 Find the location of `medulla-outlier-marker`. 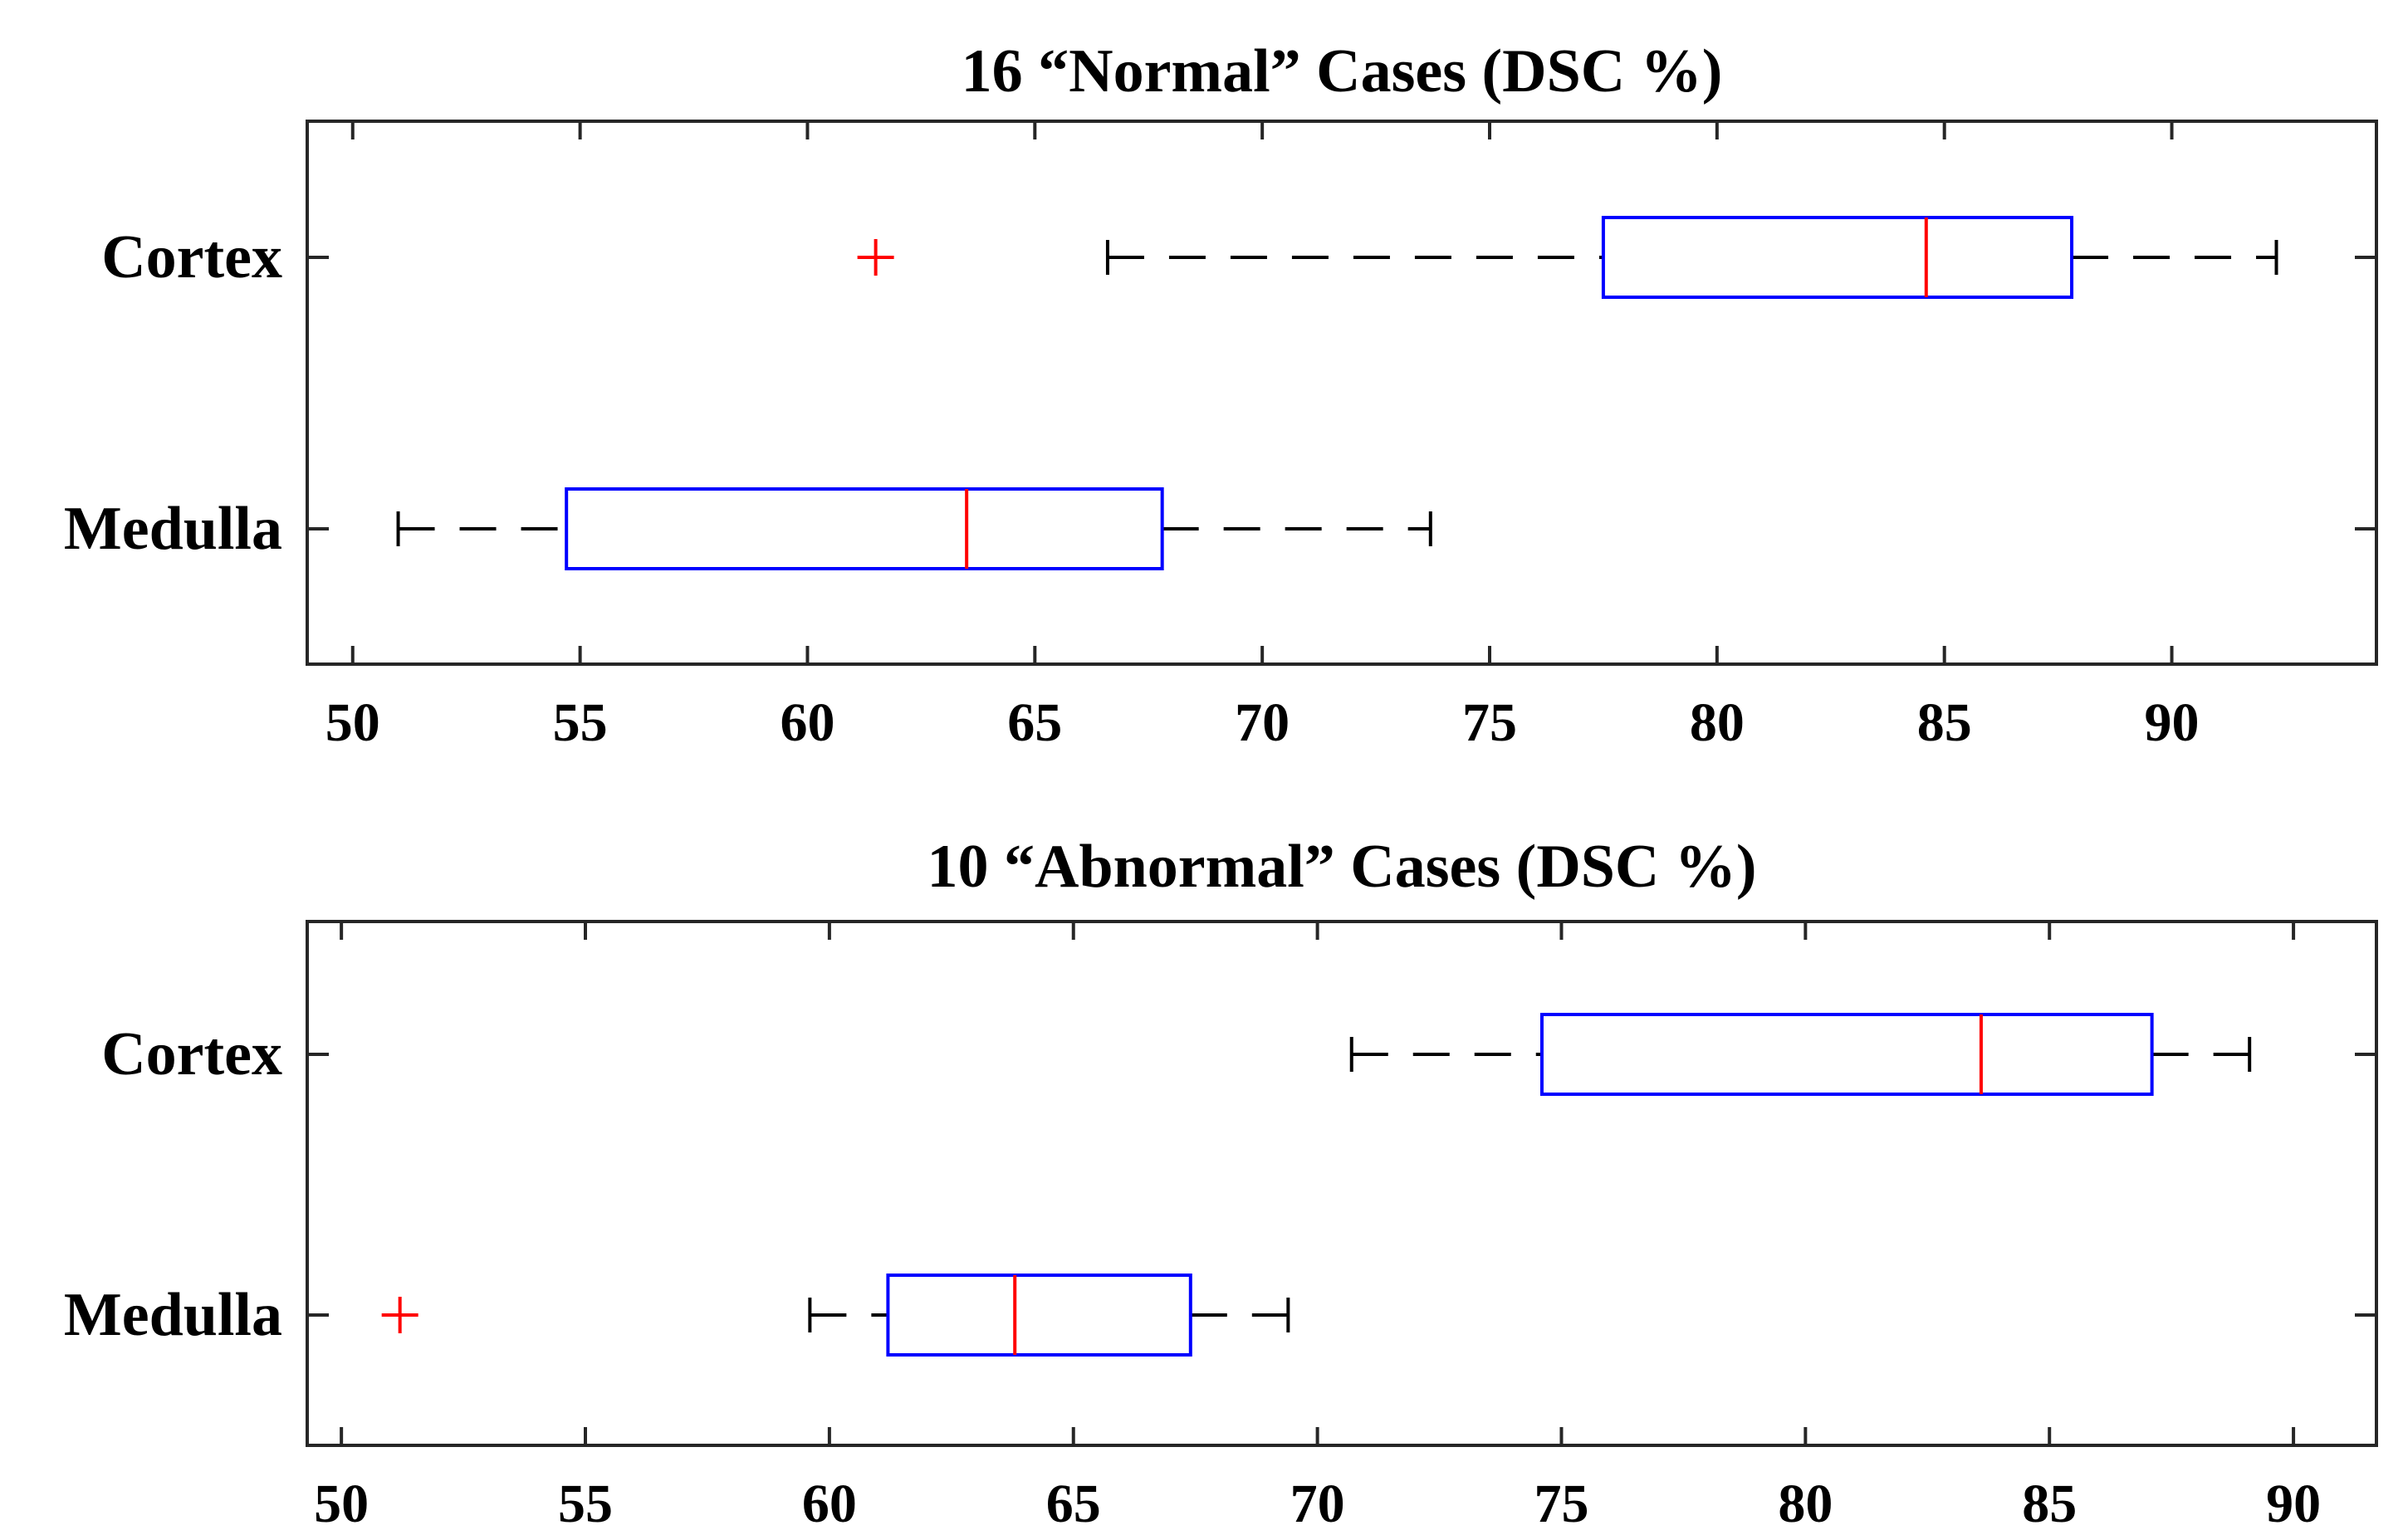

medulla-outlier-marker is located at coordinates (399, 1315).